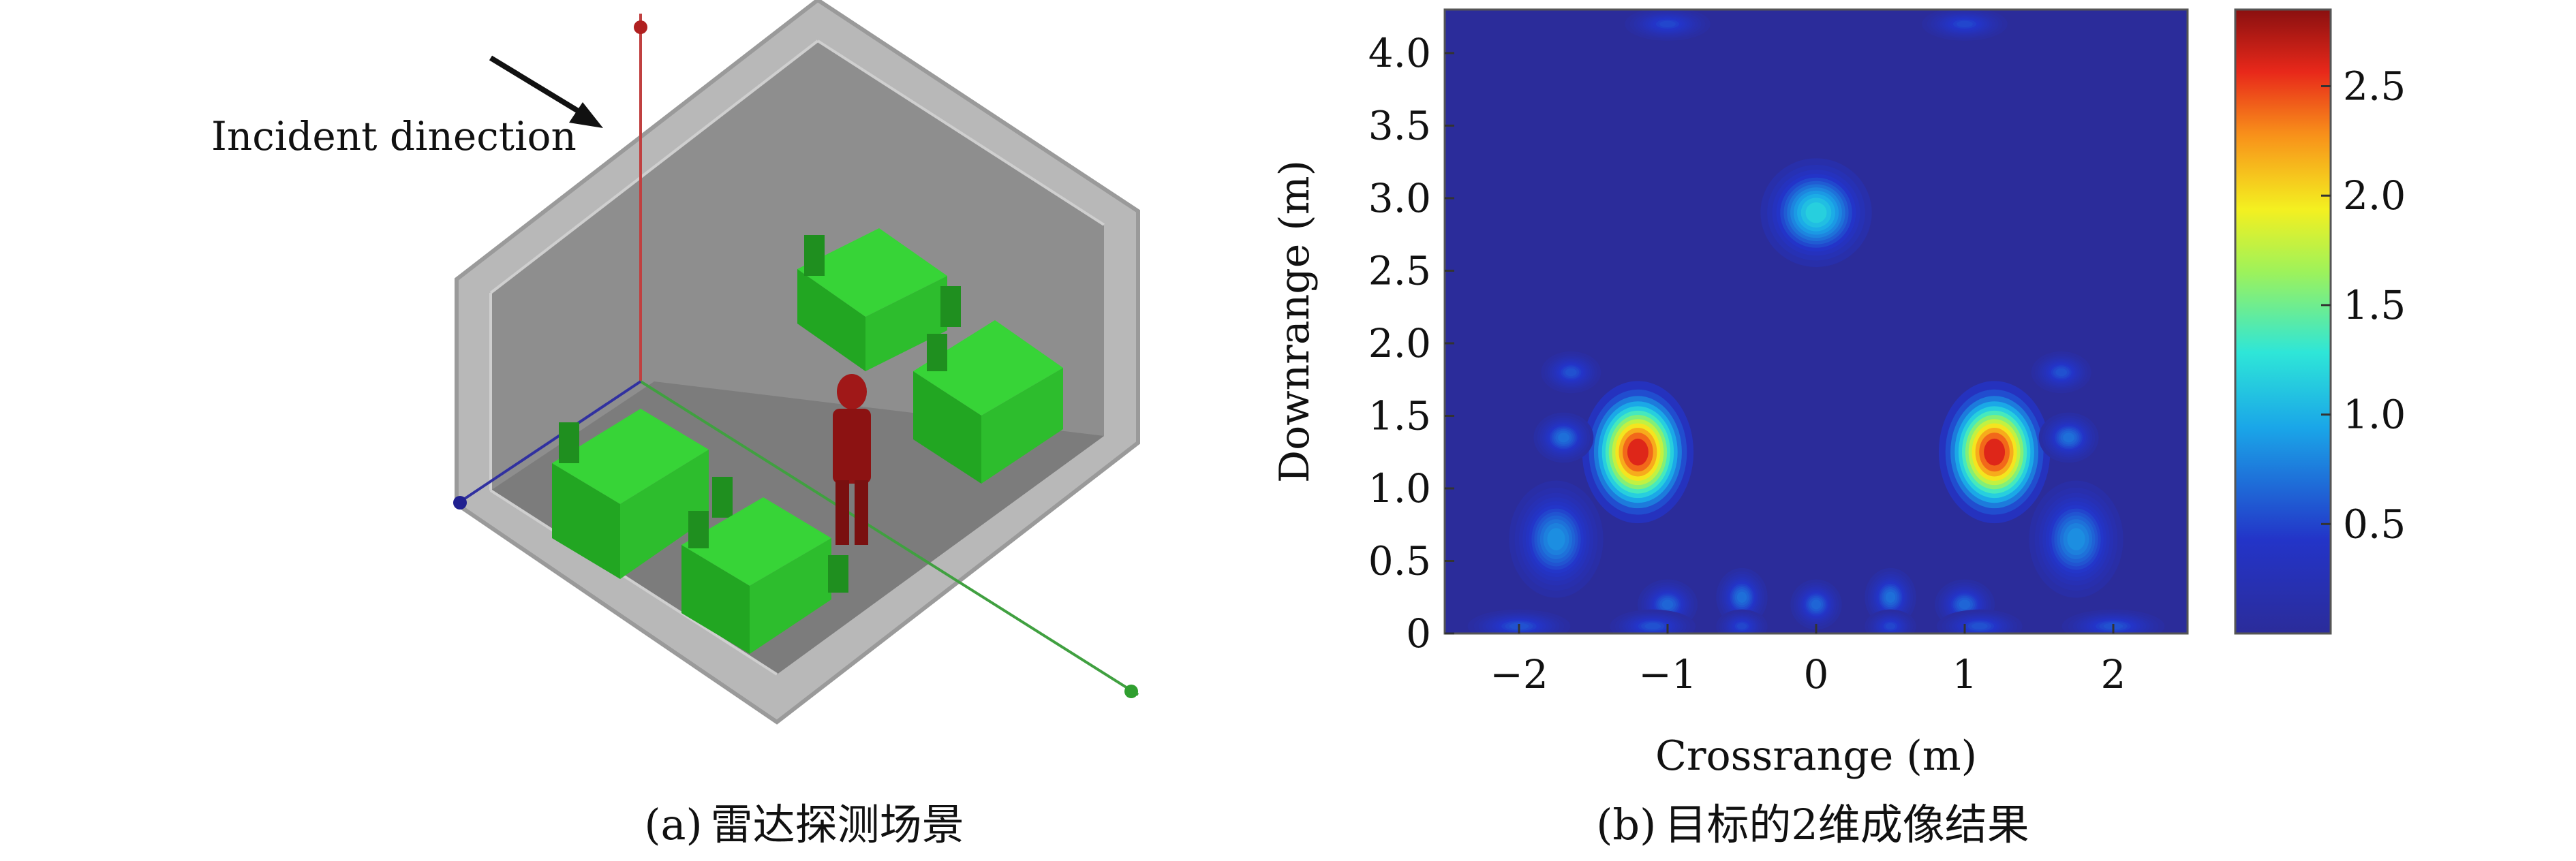 The height and width of the screenshot is (861, 2576). Describe the element at coordinates (1399, 270) in the screenshot. I see `y-tick-label: 2.5` at that location.